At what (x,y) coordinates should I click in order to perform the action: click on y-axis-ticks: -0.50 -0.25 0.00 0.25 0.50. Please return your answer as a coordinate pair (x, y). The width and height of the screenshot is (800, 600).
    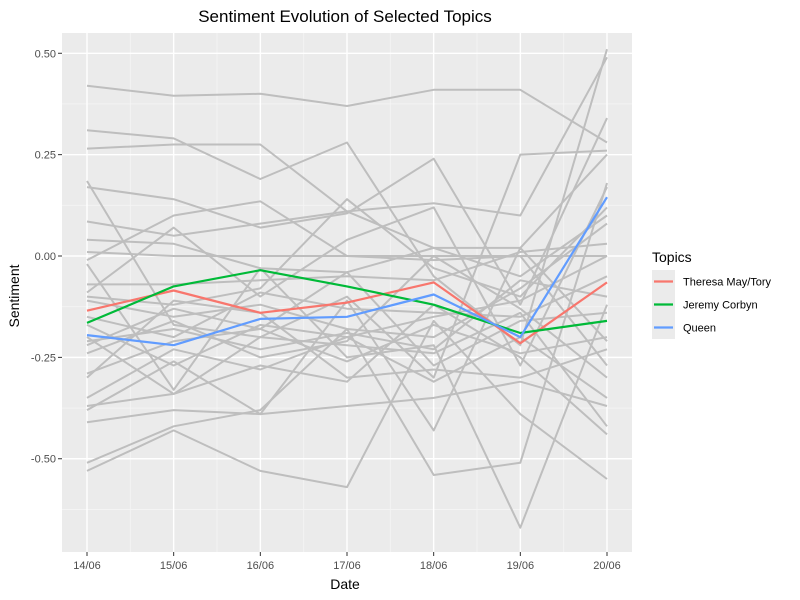
    Looking at the image, I should click on (46, 257).